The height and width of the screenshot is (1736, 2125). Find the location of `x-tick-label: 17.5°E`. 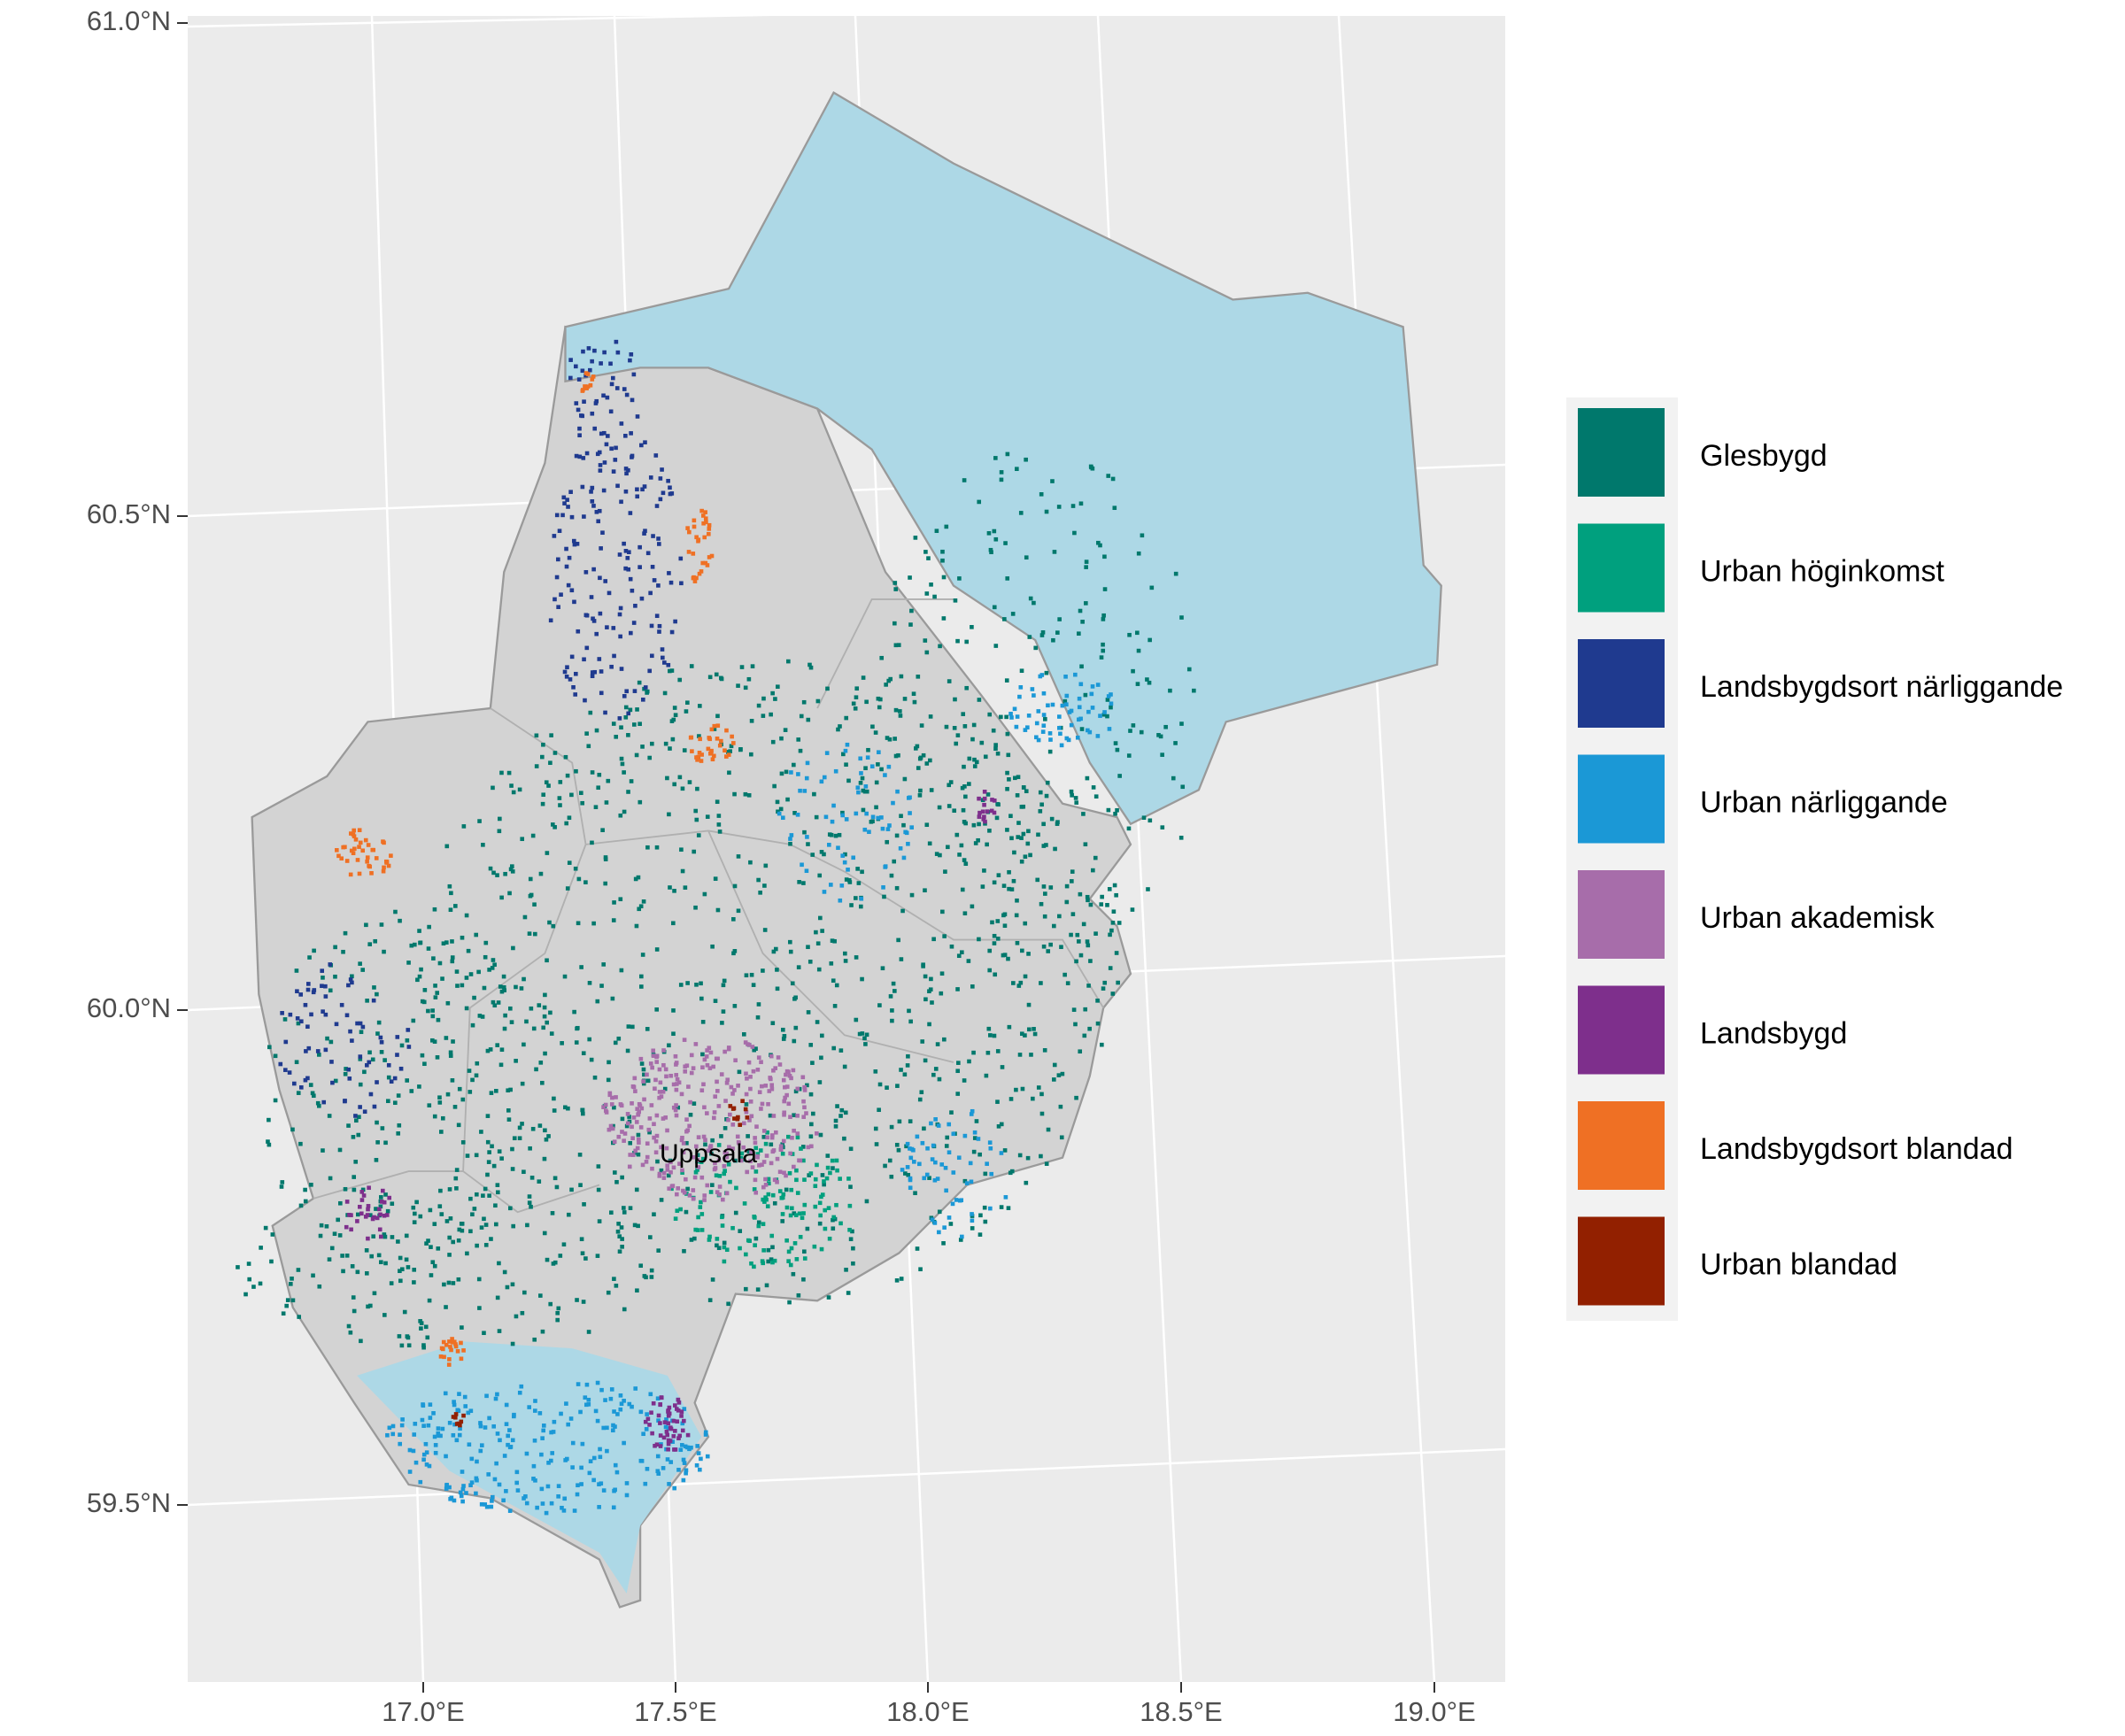

x-tick-label: 17.5°E is located at coordinates (675, 1712).